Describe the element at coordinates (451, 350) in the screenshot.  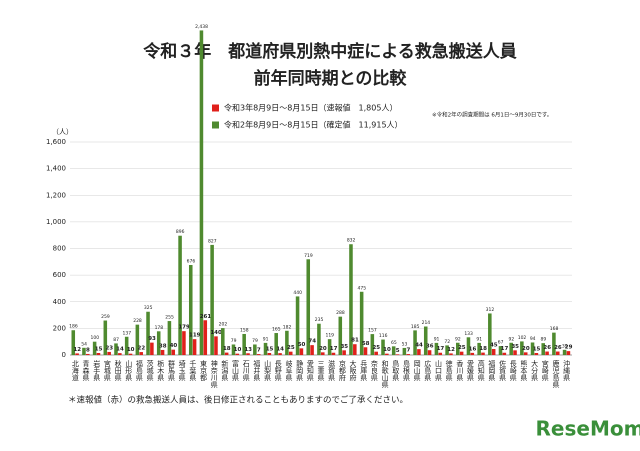
I see `data-label: 12` at that location.